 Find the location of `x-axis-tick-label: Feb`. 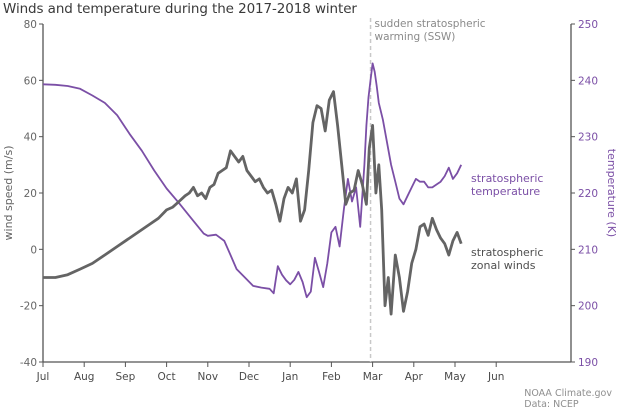

x-axis-tick-label: Feb is located at coordinates (331, 377).